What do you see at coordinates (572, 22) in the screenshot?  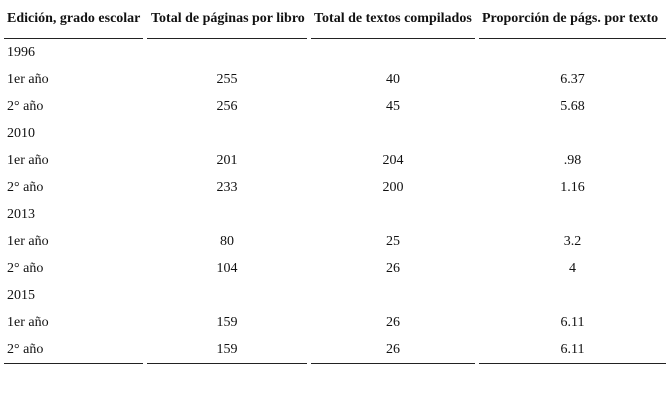 I see `header-proporcion: Proporción de págs. por texto` at bounding box center [572, 22].